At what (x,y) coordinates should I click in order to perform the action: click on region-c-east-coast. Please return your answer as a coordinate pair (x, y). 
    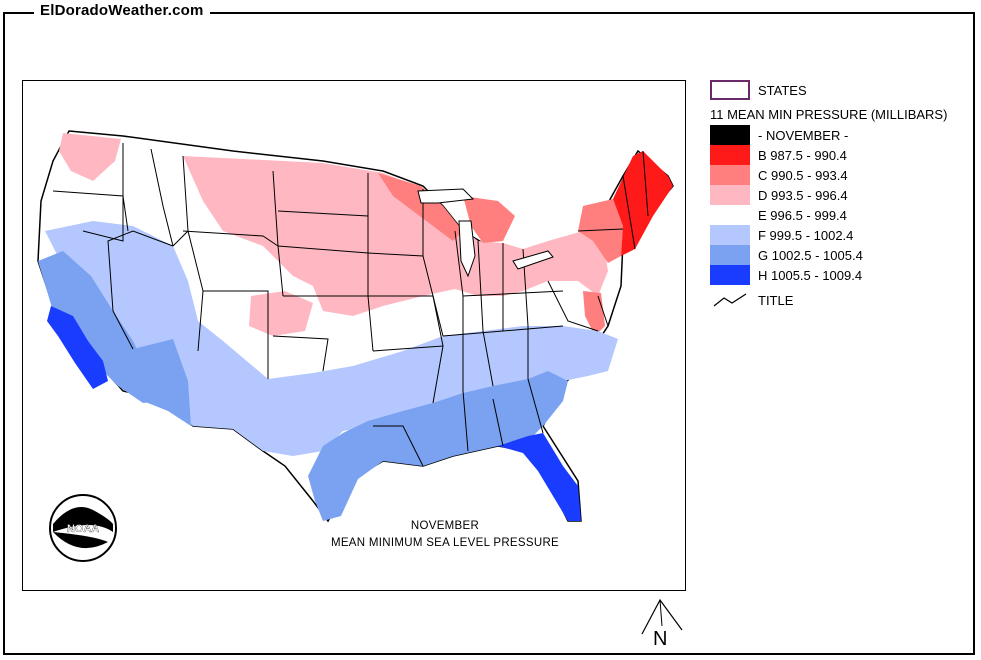
    Looking at the image, I should click on (594, 313).